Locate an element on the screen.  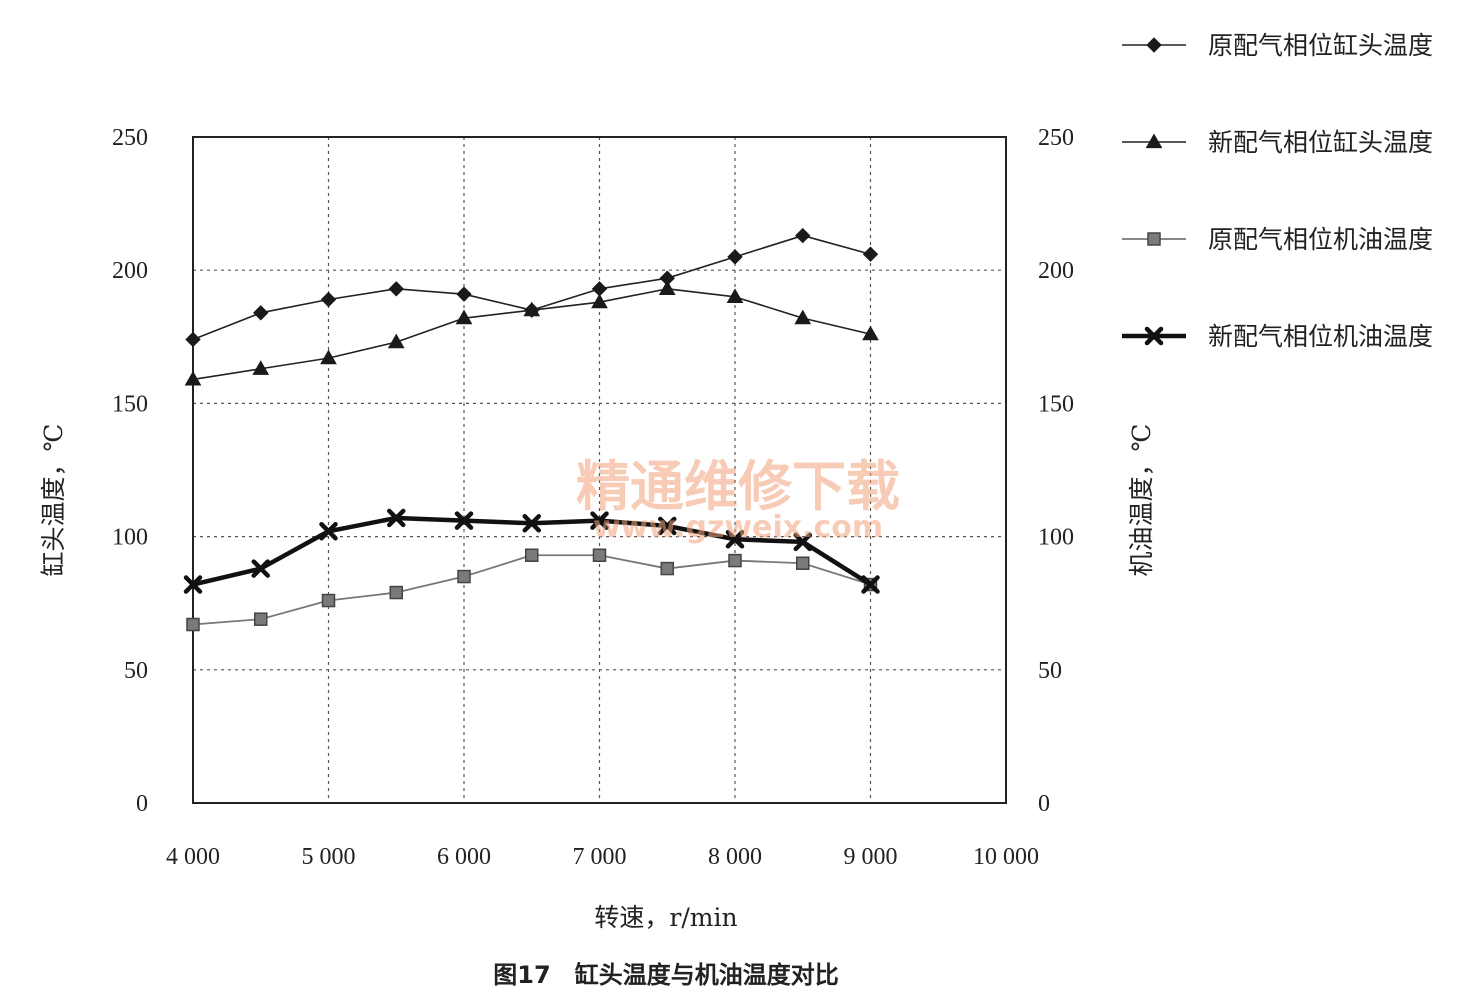
legend-item: 新配气相位缸头温度 is located at coordinates (1277, 142).